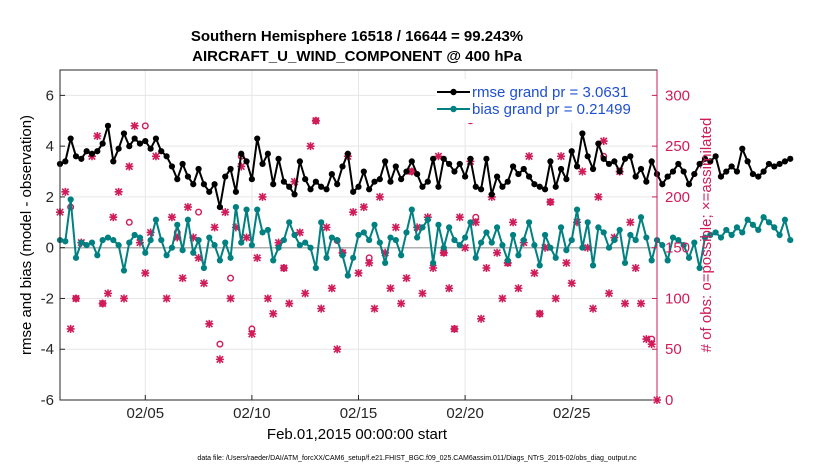 This screenshot has height=470, width=830. Describe the element at coordinates (677, 146) in the screenshot. I see `right-y-tick-label: 250` at that location.